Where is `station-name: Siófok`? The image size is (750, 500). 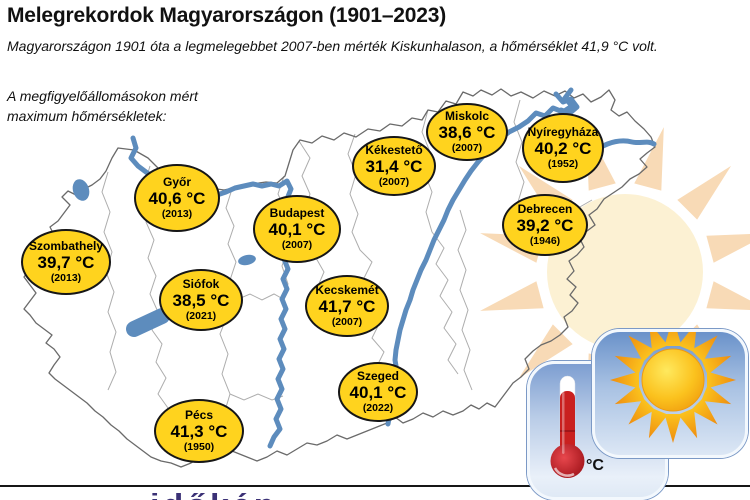 station-name: Siófok is located at coordinates (201, 284).